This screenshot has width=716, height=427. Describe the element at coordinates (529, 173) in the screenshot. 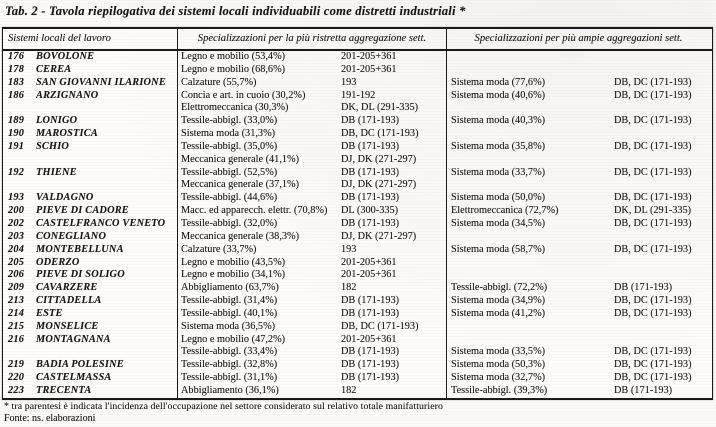

I see `cell-wide-sector: Sistema moda (33,7%)` at that location.